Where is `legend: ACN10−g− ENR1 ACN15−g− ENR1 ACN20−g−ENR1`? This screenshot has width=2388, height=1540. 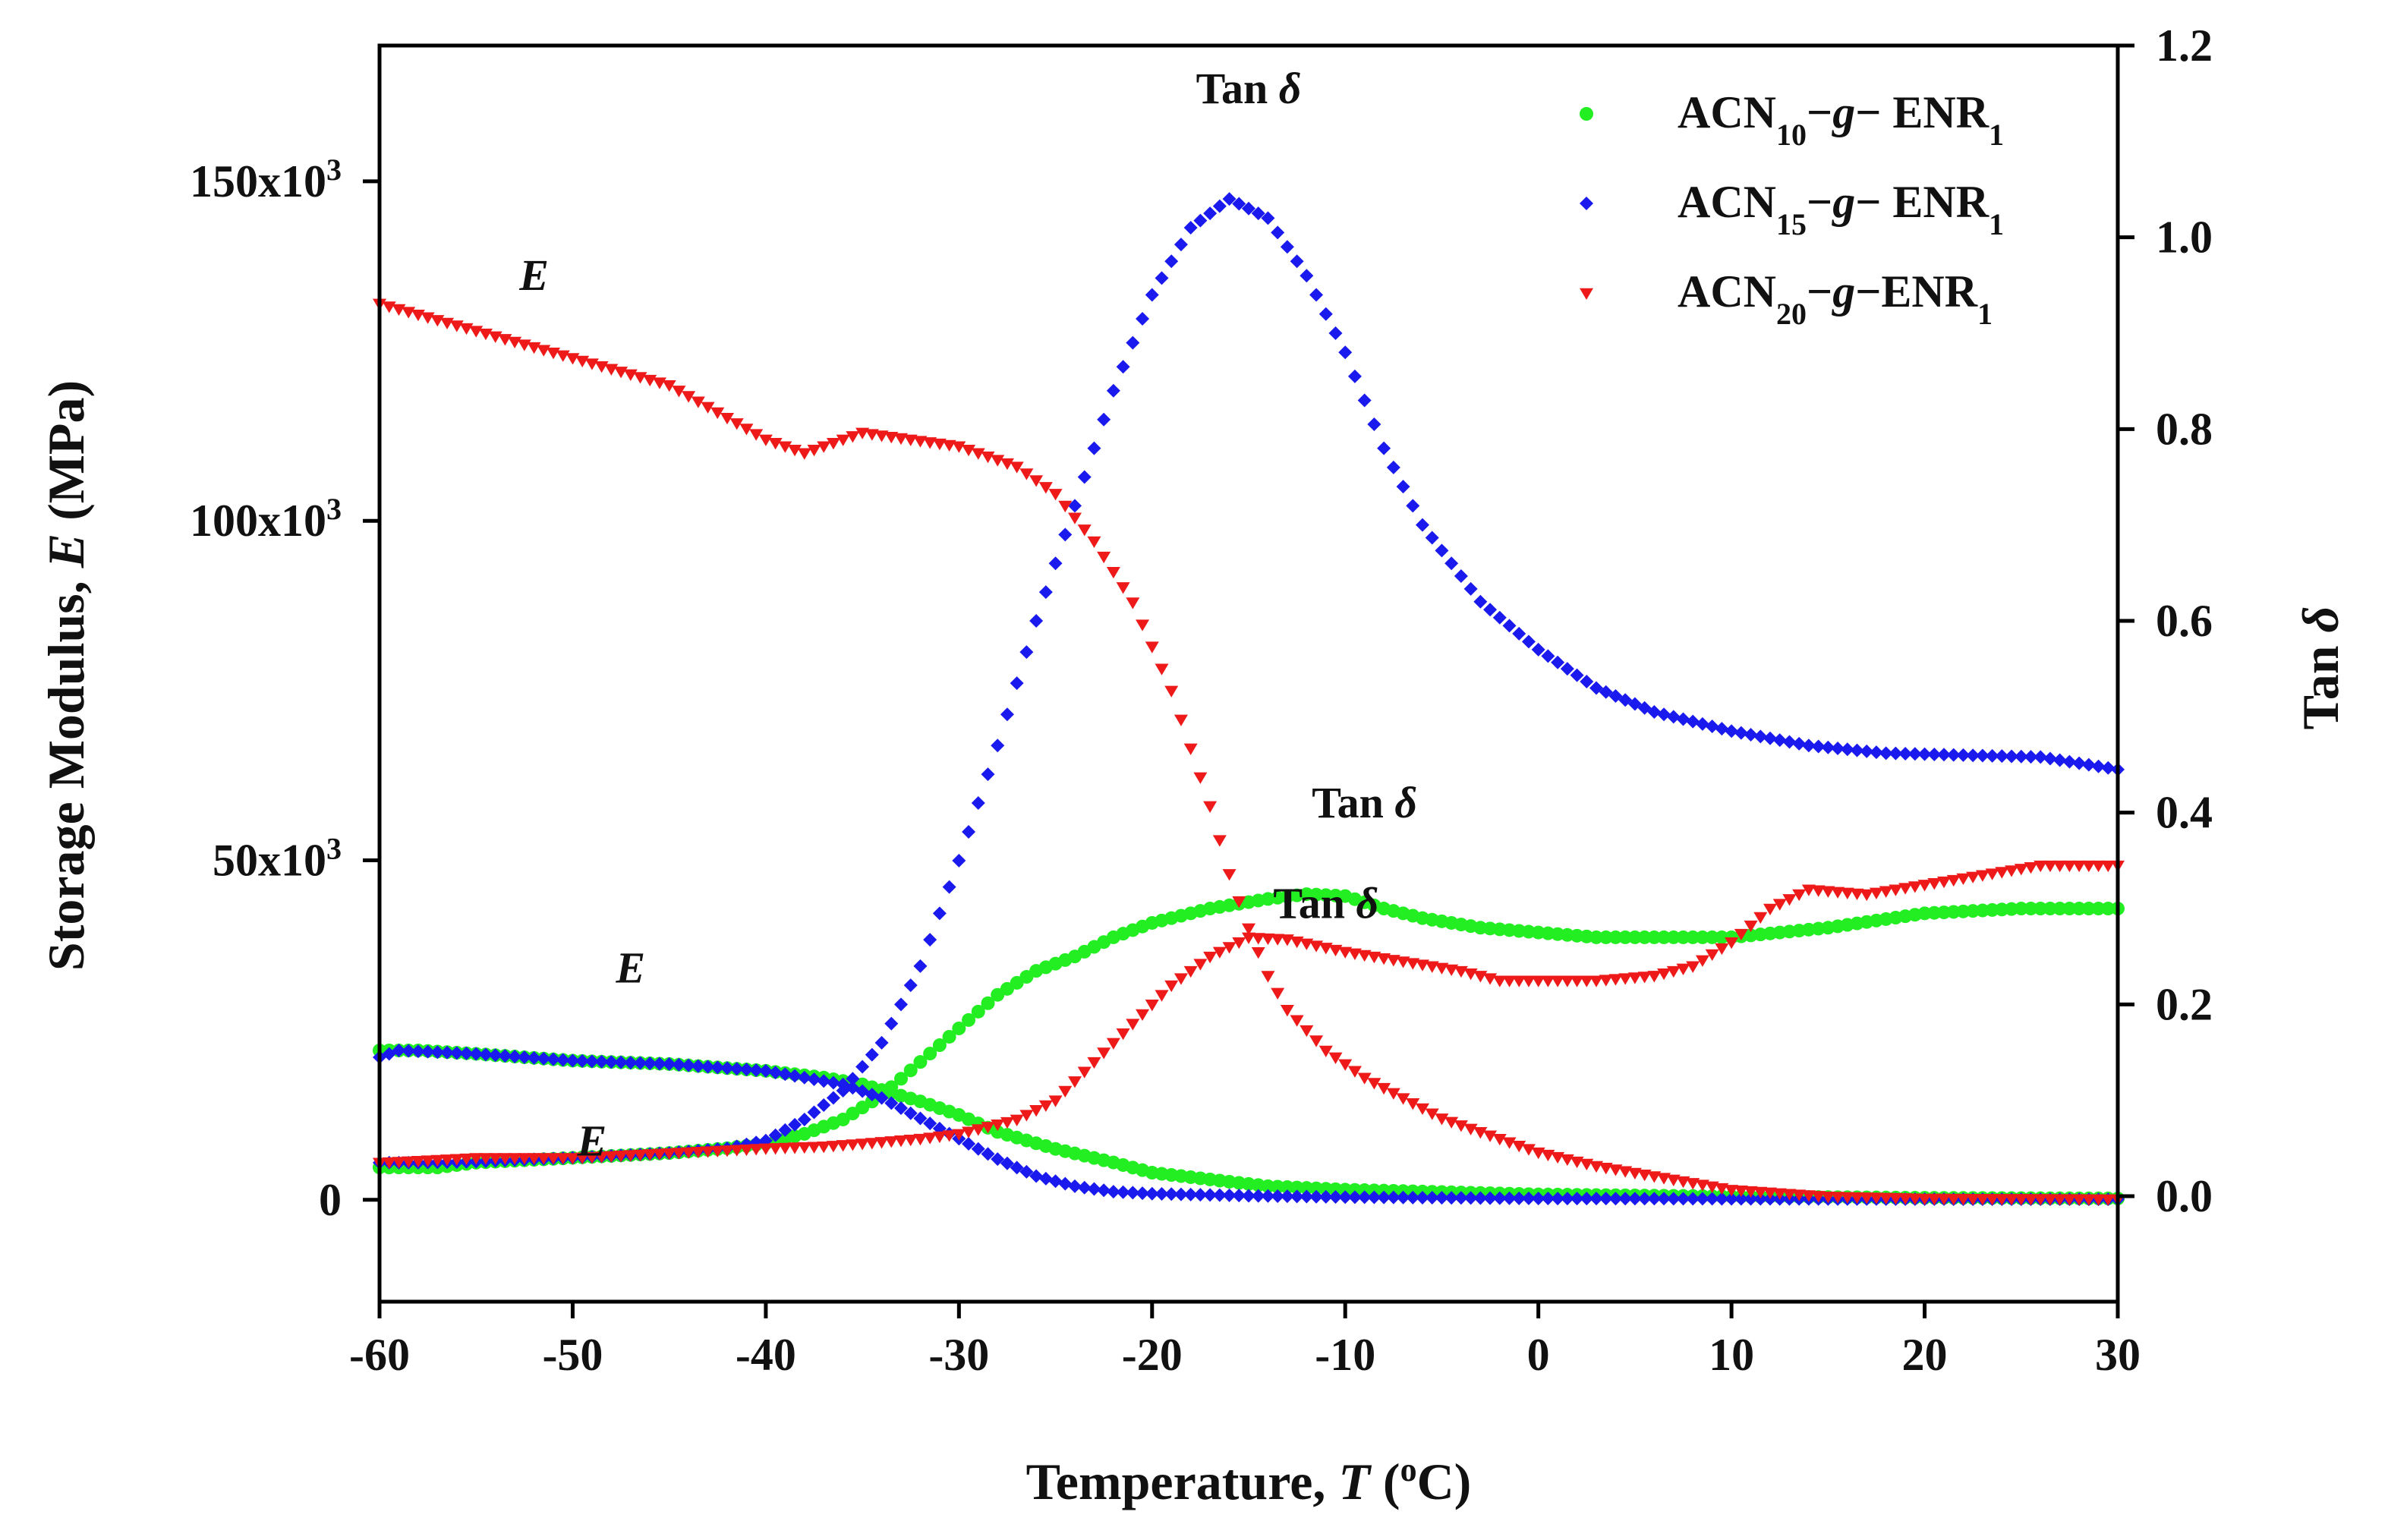 legend: ACN10−g− ENR1 ACN15−g− ENR1 ACN20−g−ENR1 is located at coordinates (1792, 209).